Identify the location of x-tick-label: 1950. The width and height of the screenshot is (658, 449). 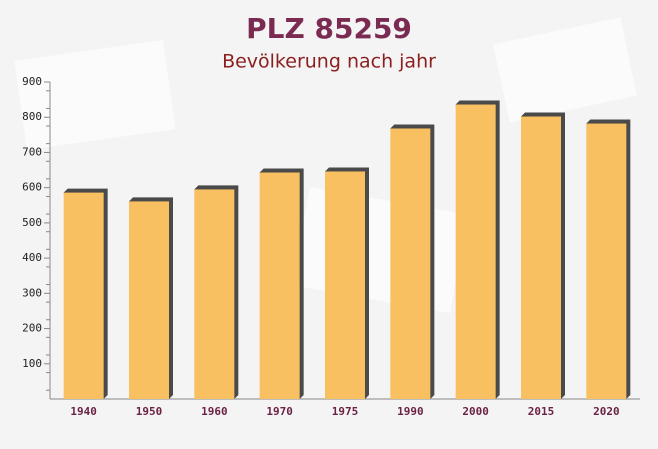
(149, 411).